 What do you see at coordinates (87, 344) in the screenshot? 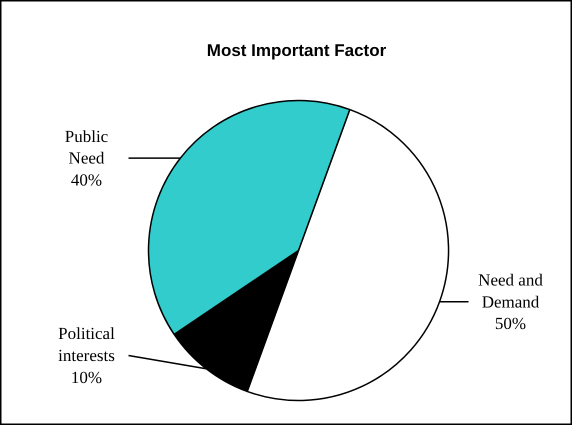
I see `slice-label: Political interests` at bounding box center [87, 344].